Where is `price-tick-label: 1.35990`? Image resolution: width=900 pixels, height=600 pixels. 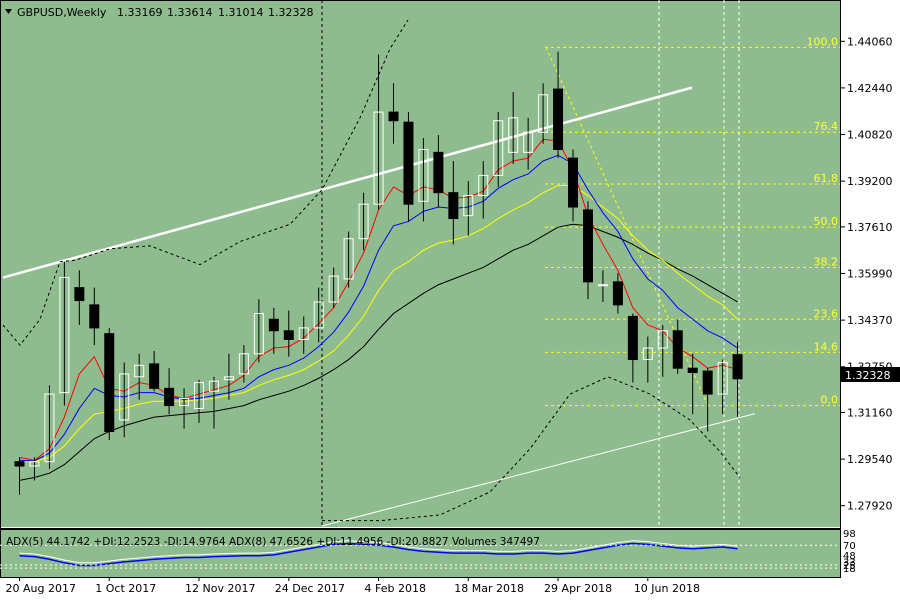
price-tick-label: 1.35990 is located at coordinates (870, 274).